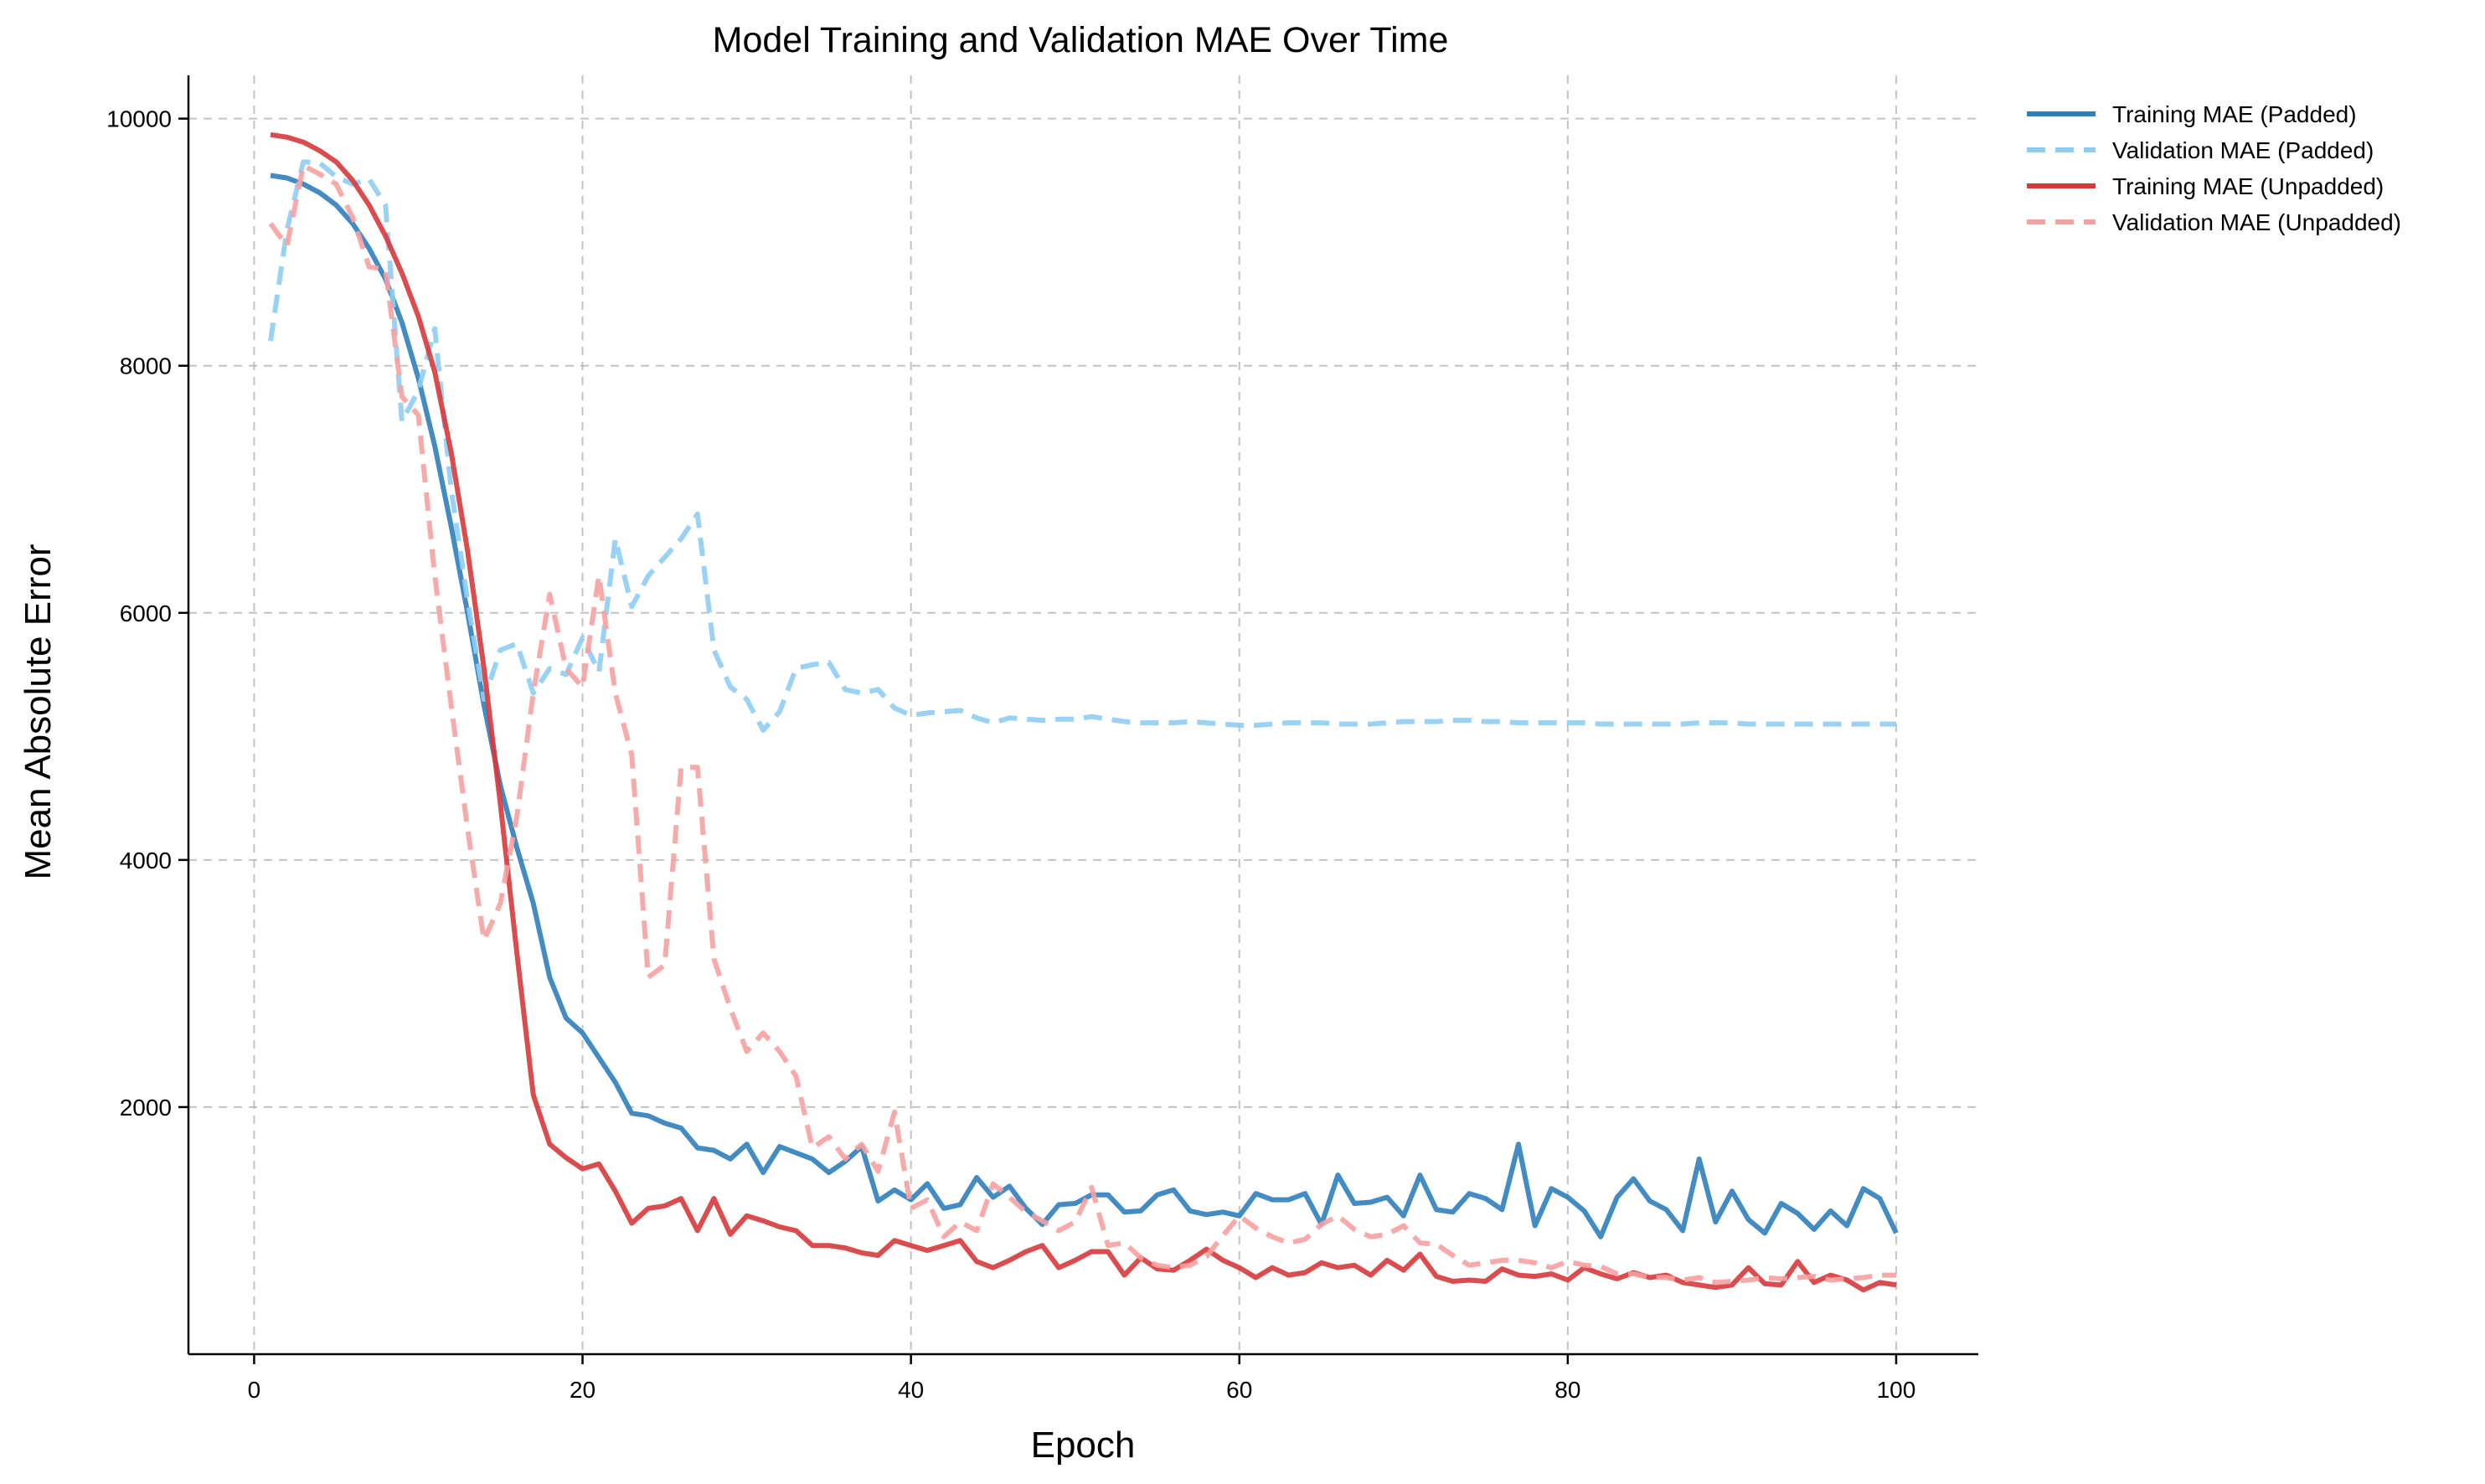 The image size is (2485, 1484). I want to click on legend-label: Validation MAE (Unpadded), so click(2256, 222).